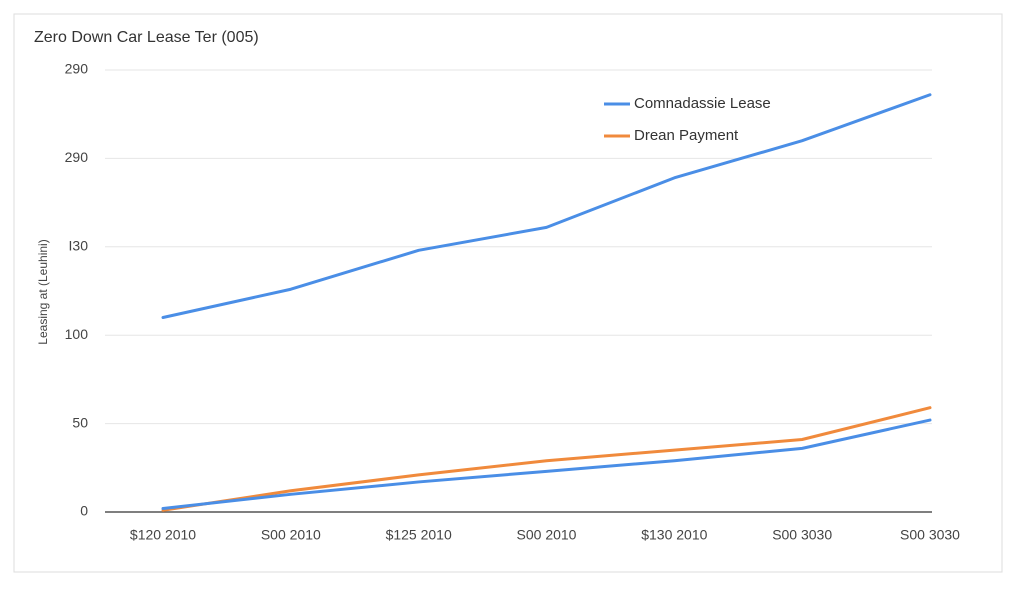 Image resolution: width=1024 pixels, height=592 pixels. Describe the element at coordinates (146, 37) in the screenshot. I see `chart-title: Zero Down Car Lease Ter (005)` at that location.